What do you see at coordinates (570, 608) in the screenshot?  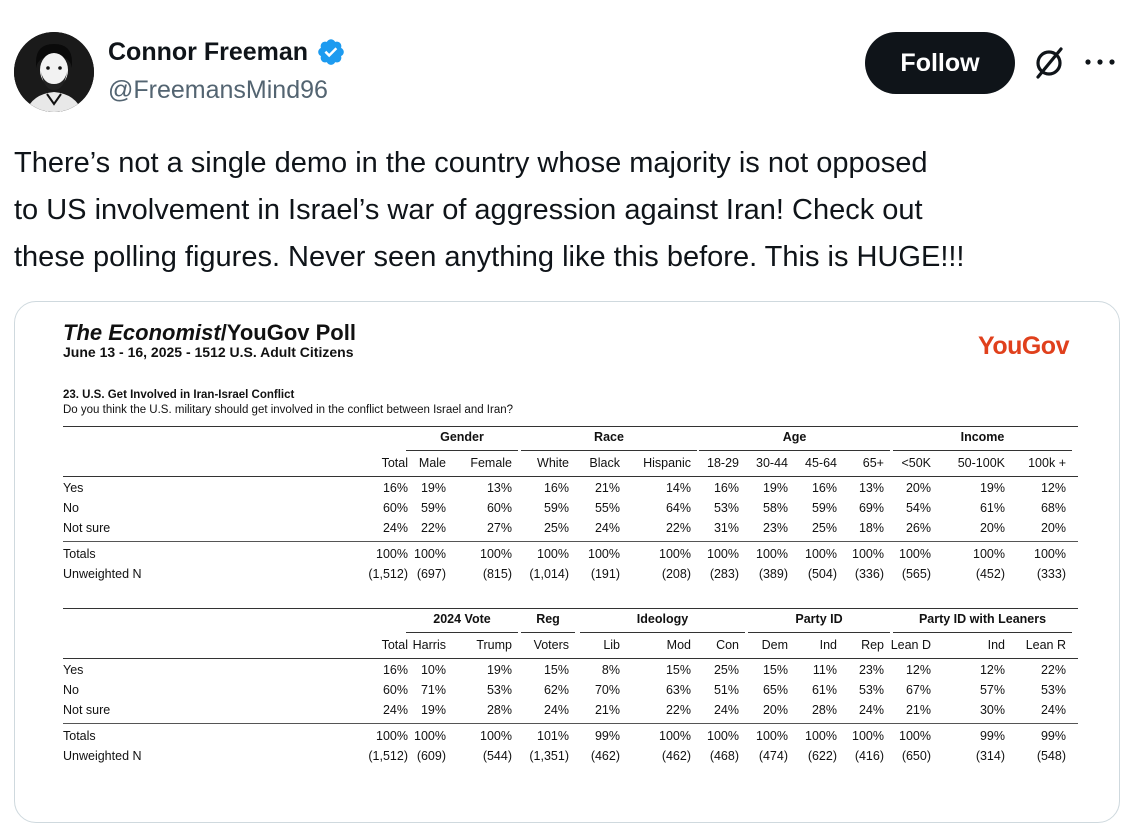 I see `table-top-rule` at bounding box center [570, 608].